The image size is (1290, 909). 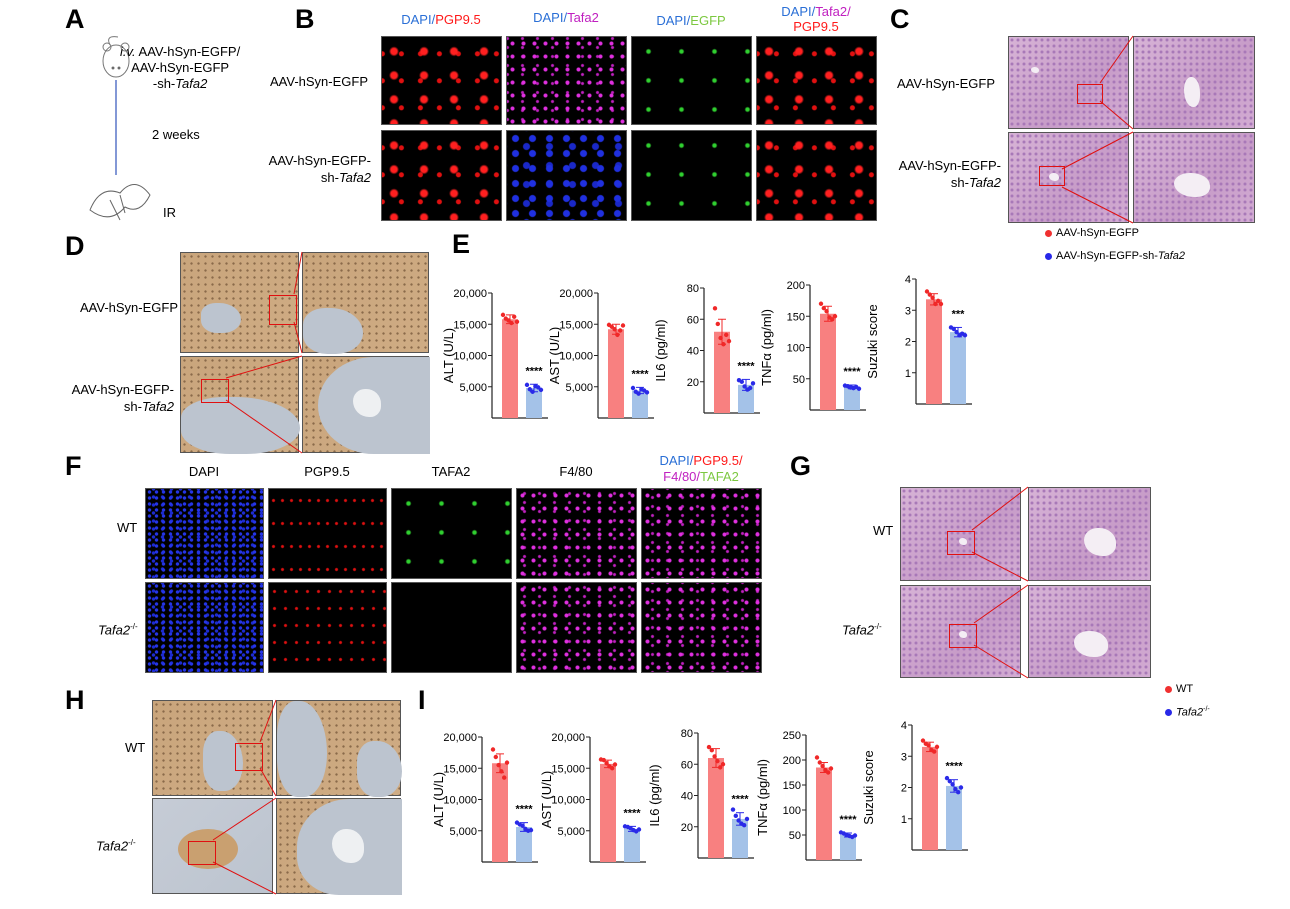 What do you see at coordinates (908, 280) in the screenshot?
I see `y-tick-label: 4` at bounding box center [908, 280].